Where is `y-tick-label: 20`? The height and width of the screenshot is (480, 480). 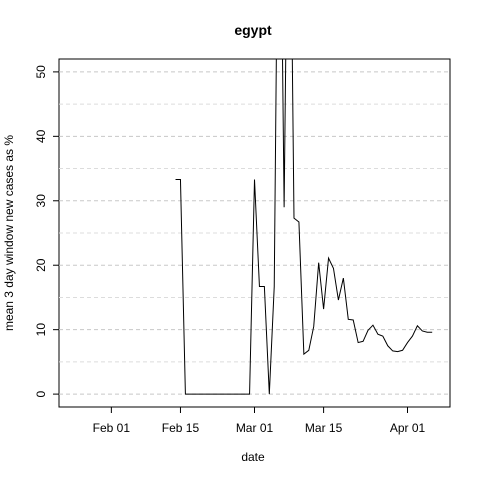 y-tick-label: 20 is located at coordinates (41, 265).